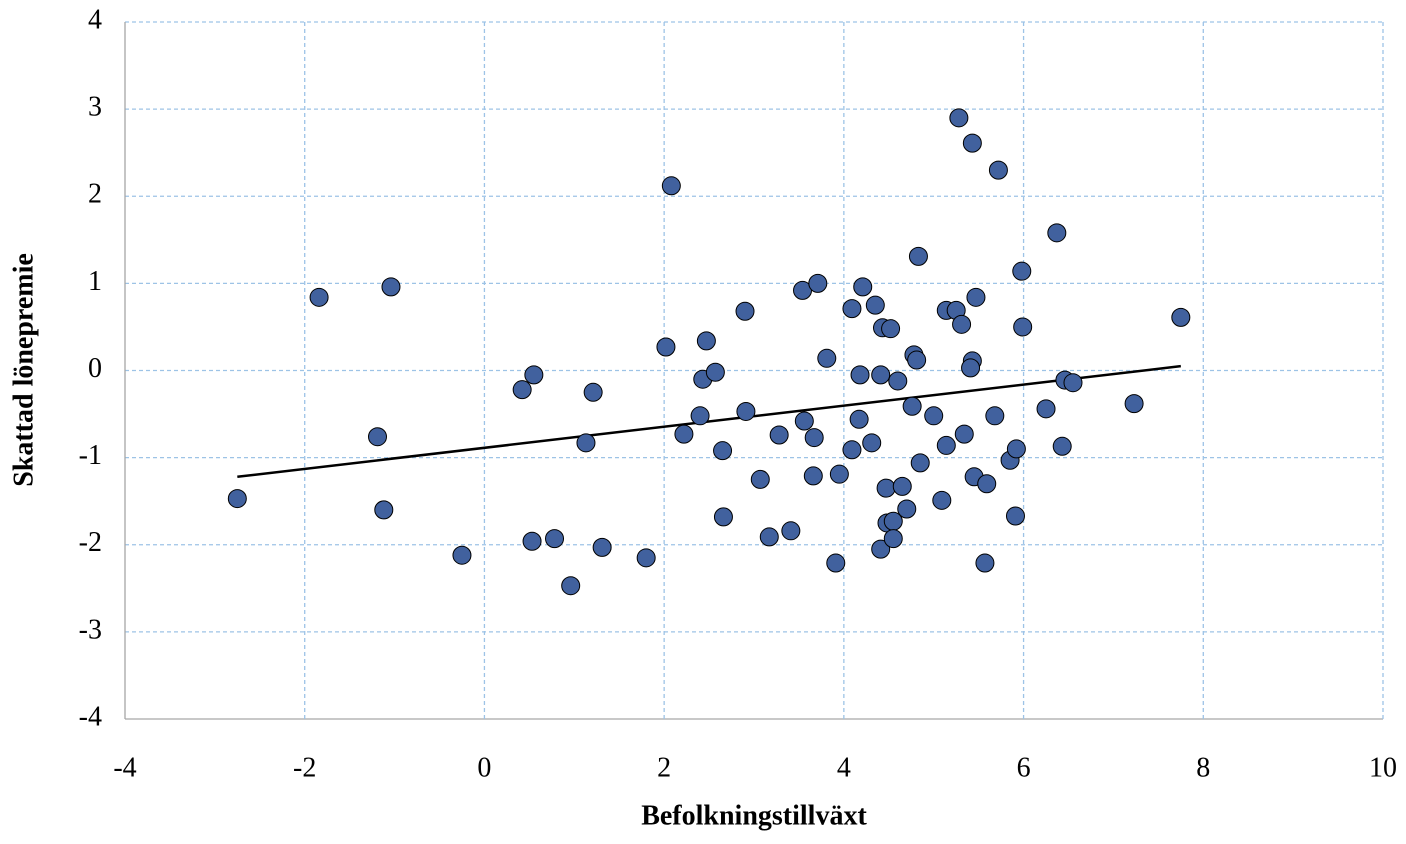  Describe the element at coordinates (124, 767) in the screenshot. I see `x-tick-label: -4` at that location.